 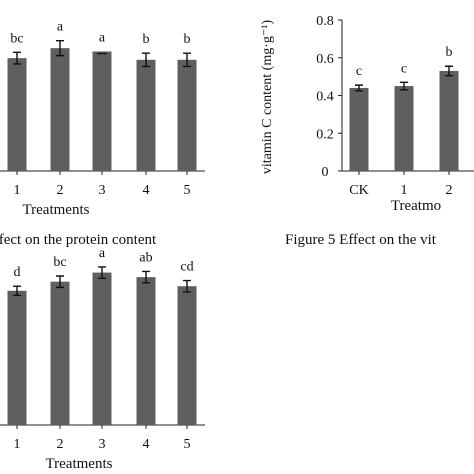 What do you see at coordinates (325, 59) in the screenshot?
I see `vitaminC-y-tick-label: 0.6` at bounding box center [325, 59].